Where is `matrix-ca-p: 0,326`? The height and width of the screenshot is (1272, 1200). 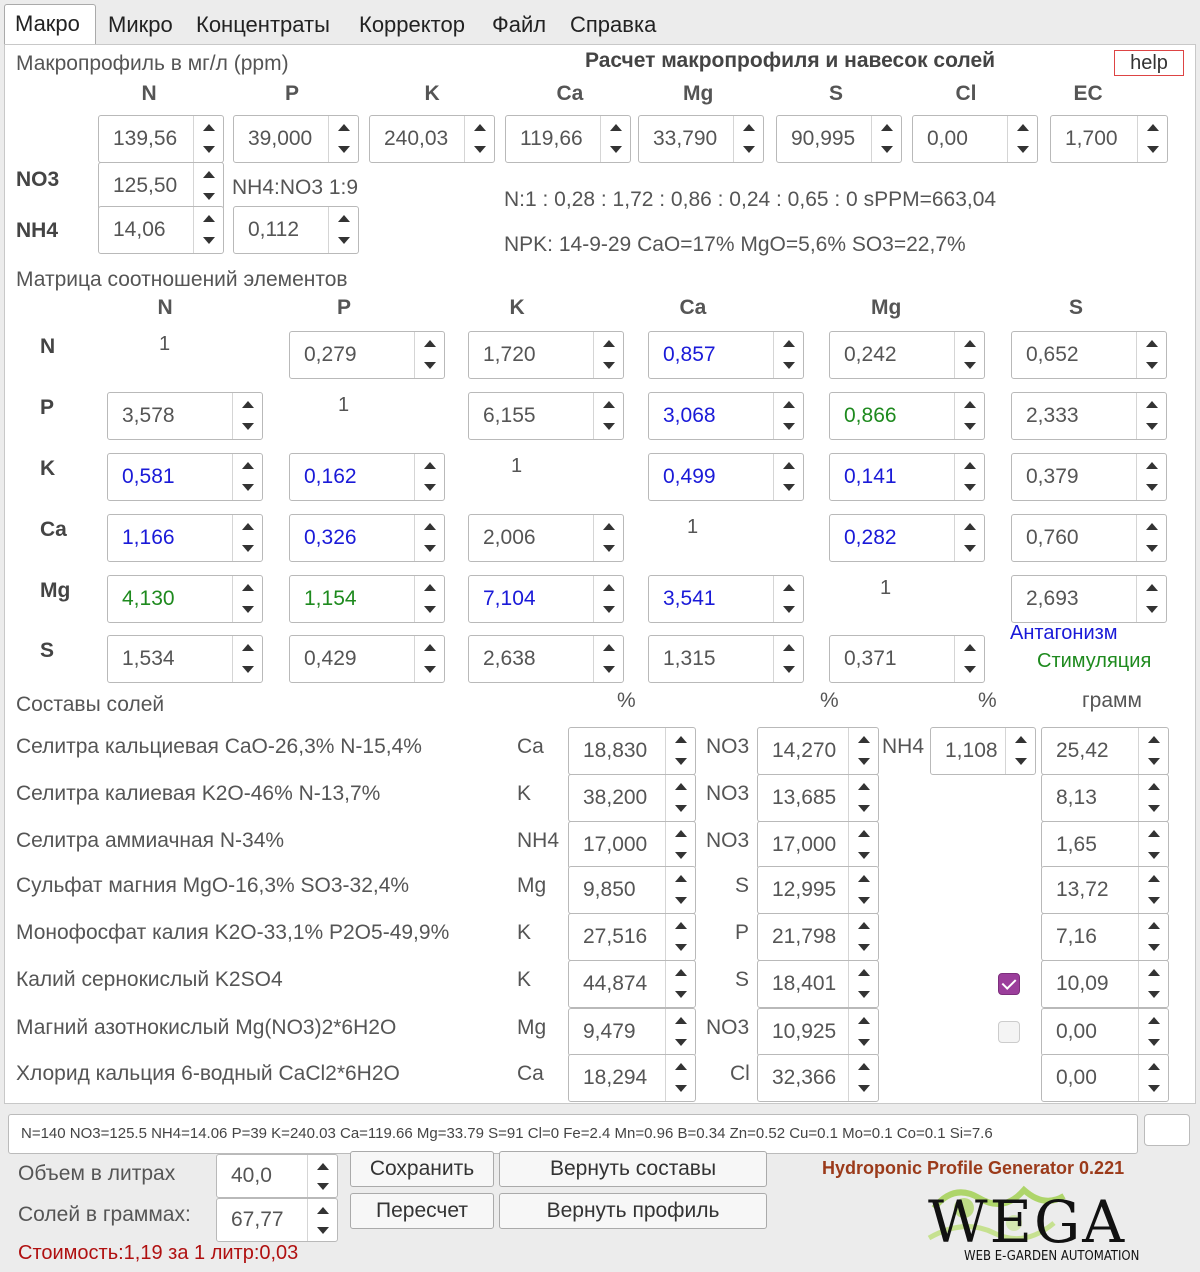
matrix-ca-p: 0,326 is located at coordinates (367, 538).